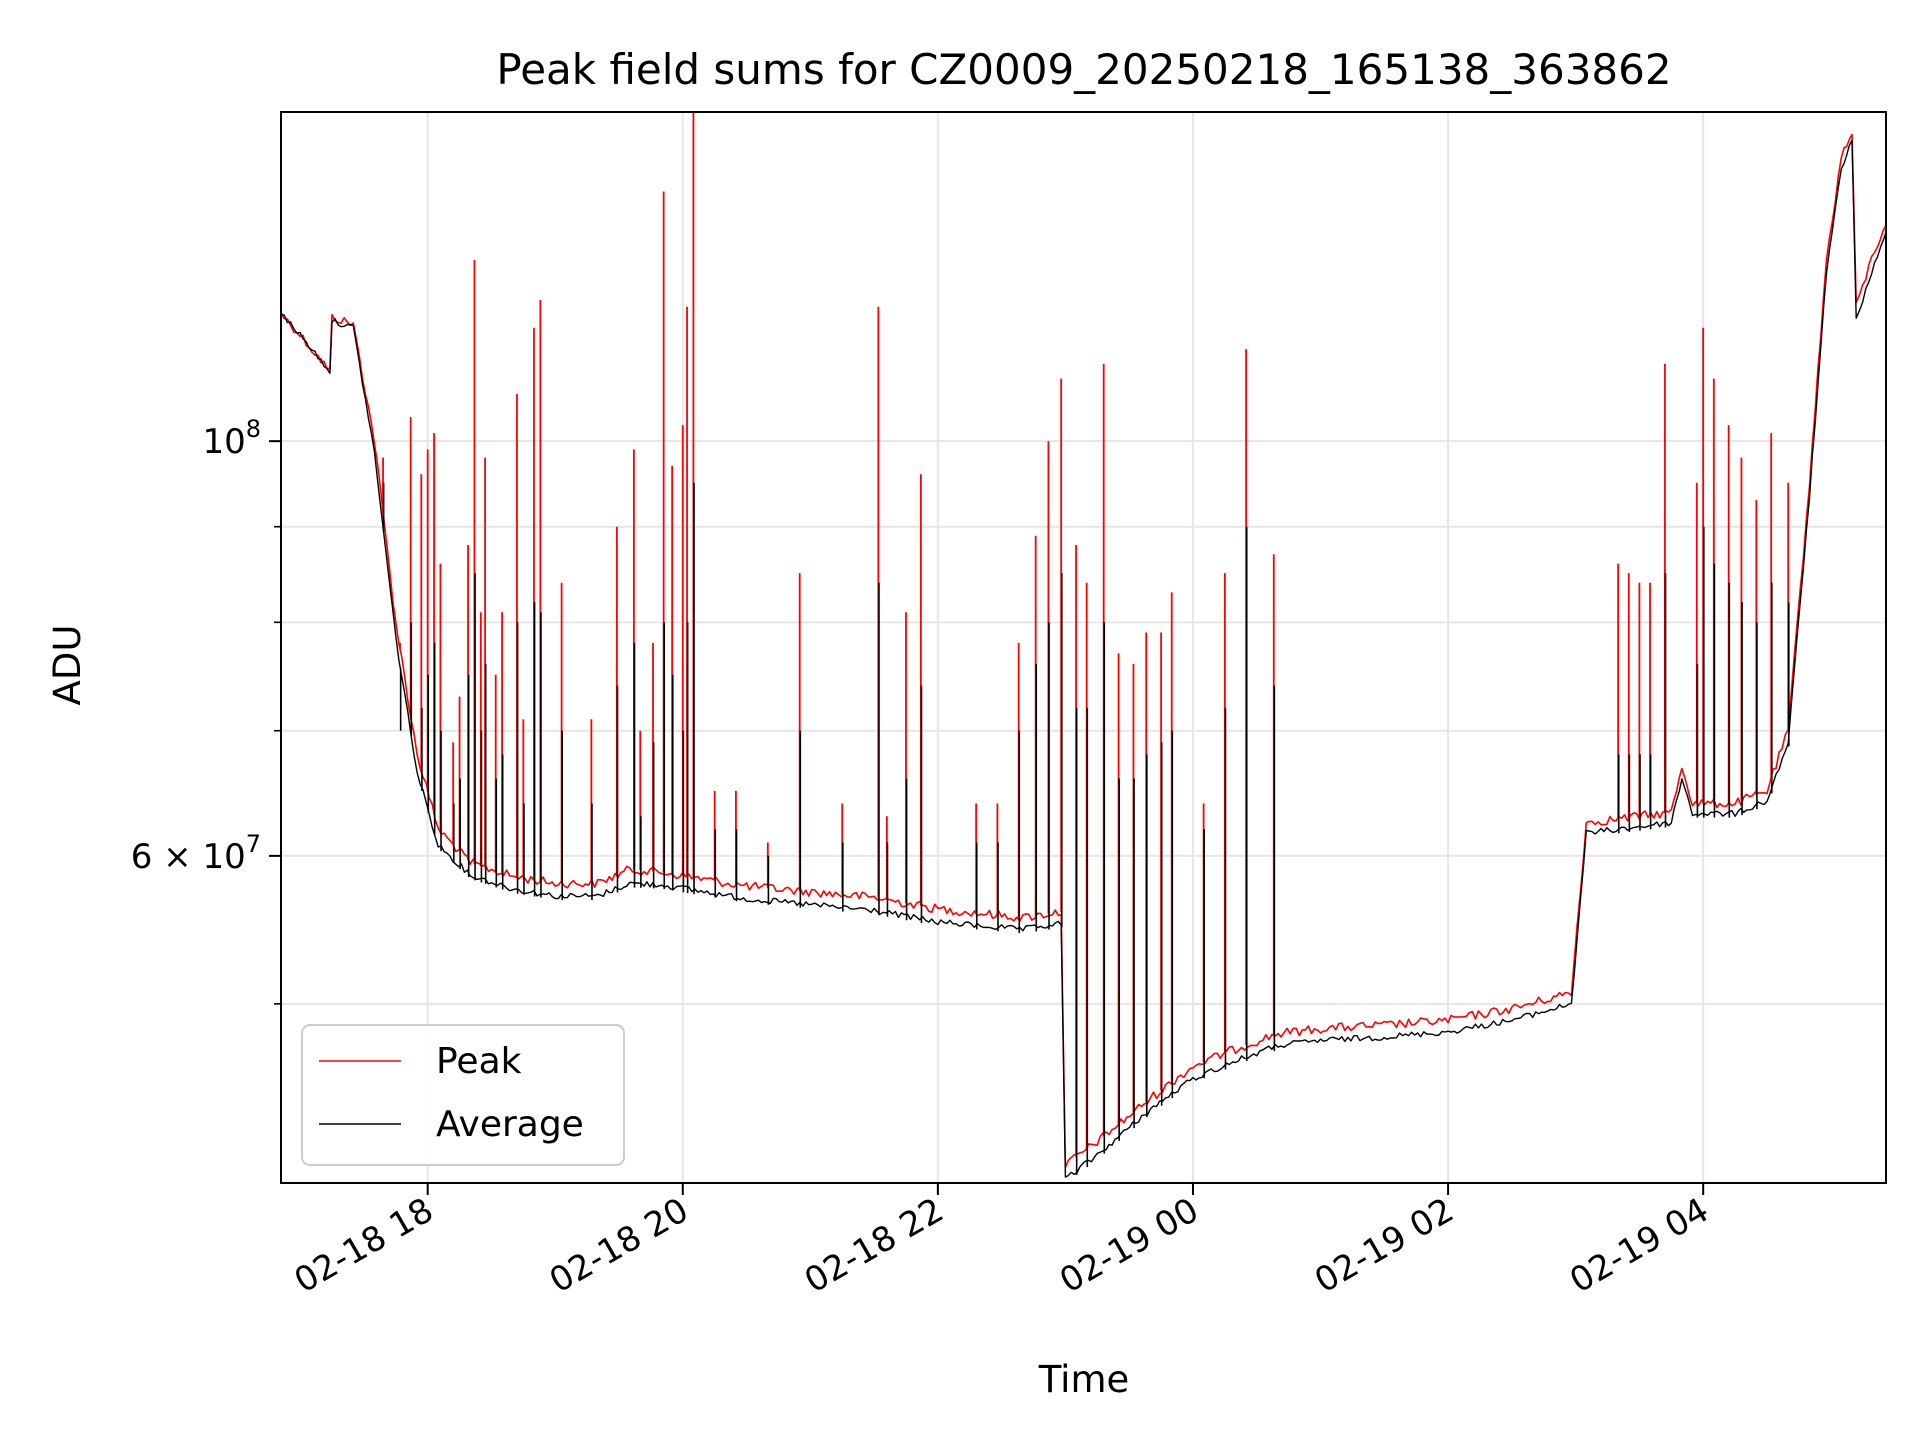 Image resolution: width=1920 pixels, height=1440 pixels. Describe the element at coordinates (1084, 1379) in the screenshot. I see `x-axis-label: Time` at that location.